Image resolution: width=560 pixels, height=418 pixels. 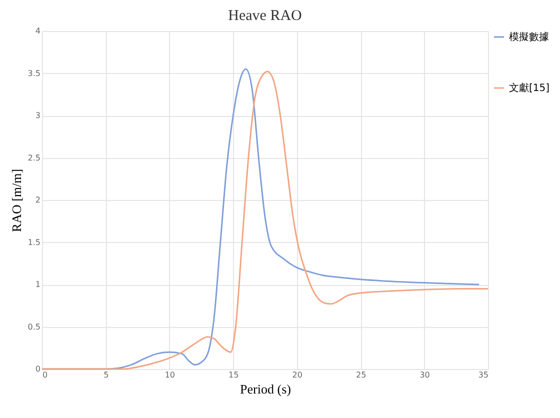 I want to click on x-tick-label: 25, so click(x=361, y=375).